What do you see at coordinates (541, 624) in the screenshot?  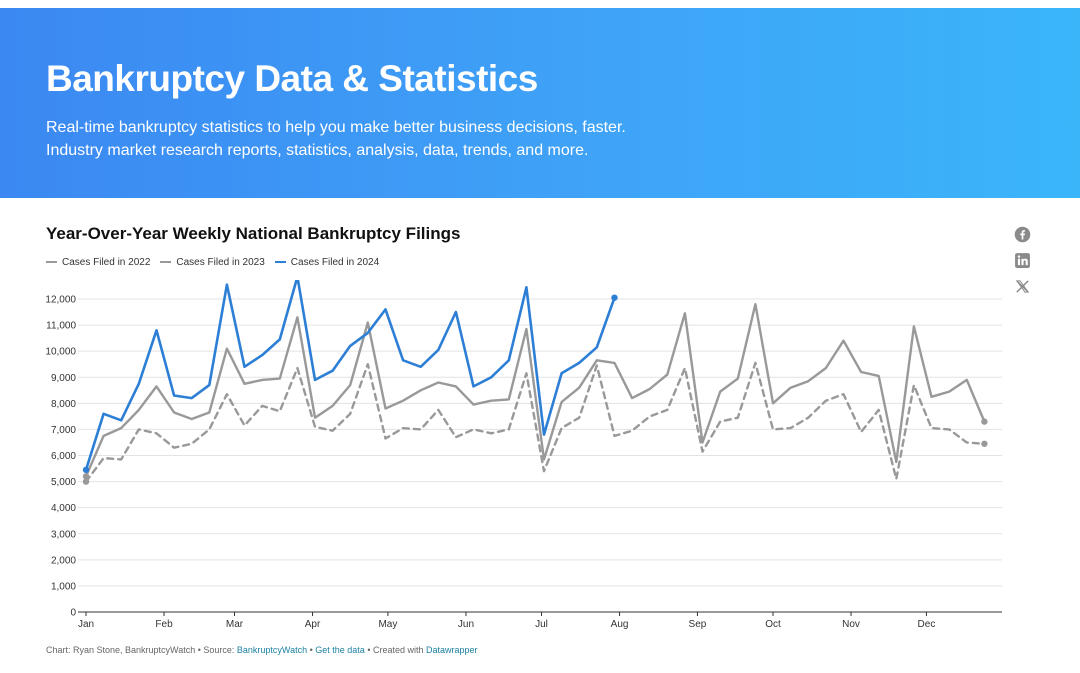 I see `x-tick-label-jul: Jul` at bounding box center [541, 624].